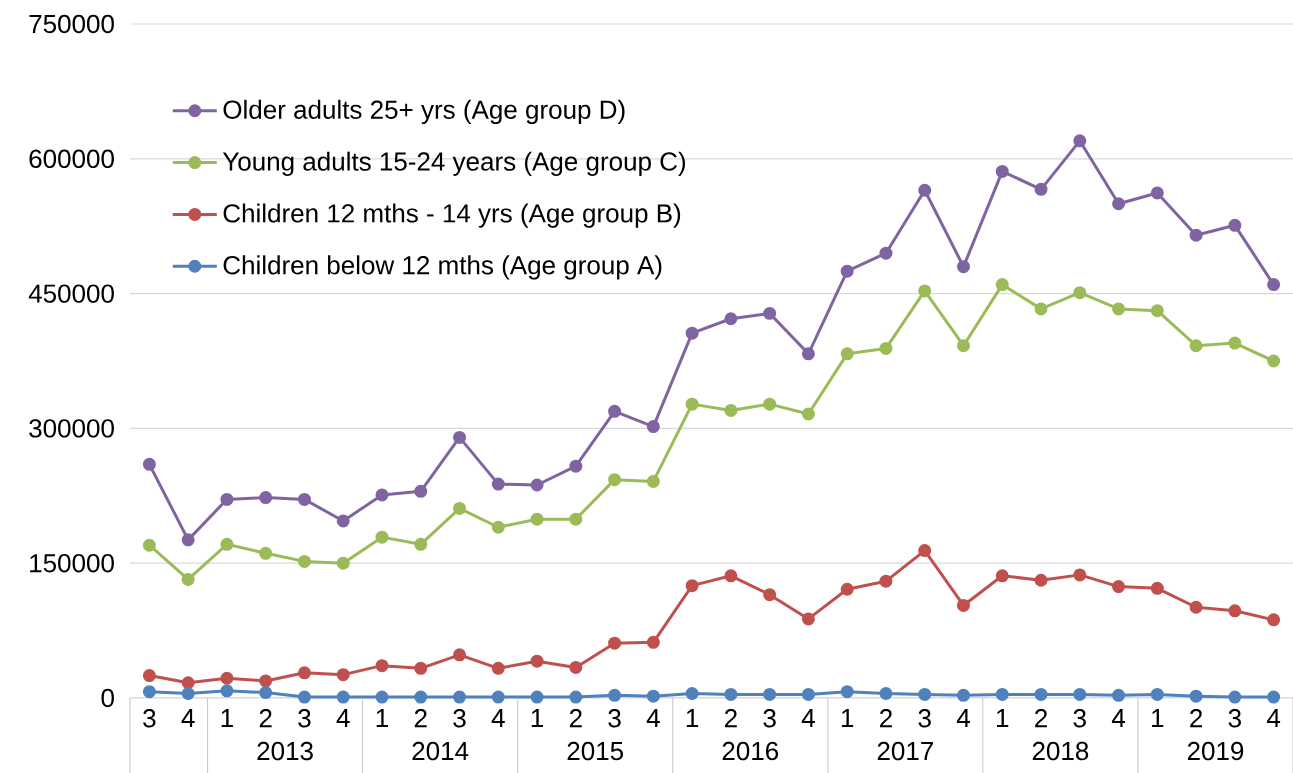 This screenshot has width=1293, height=773. I want to click on y-tick-label: 150000, so click(72, 563).